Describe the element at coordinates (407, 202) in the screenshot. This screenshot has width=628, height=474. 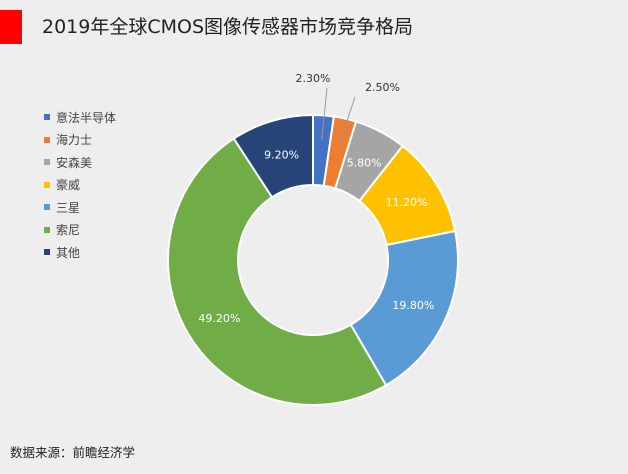
I see `slice-label-4: 11.20%` at that location.